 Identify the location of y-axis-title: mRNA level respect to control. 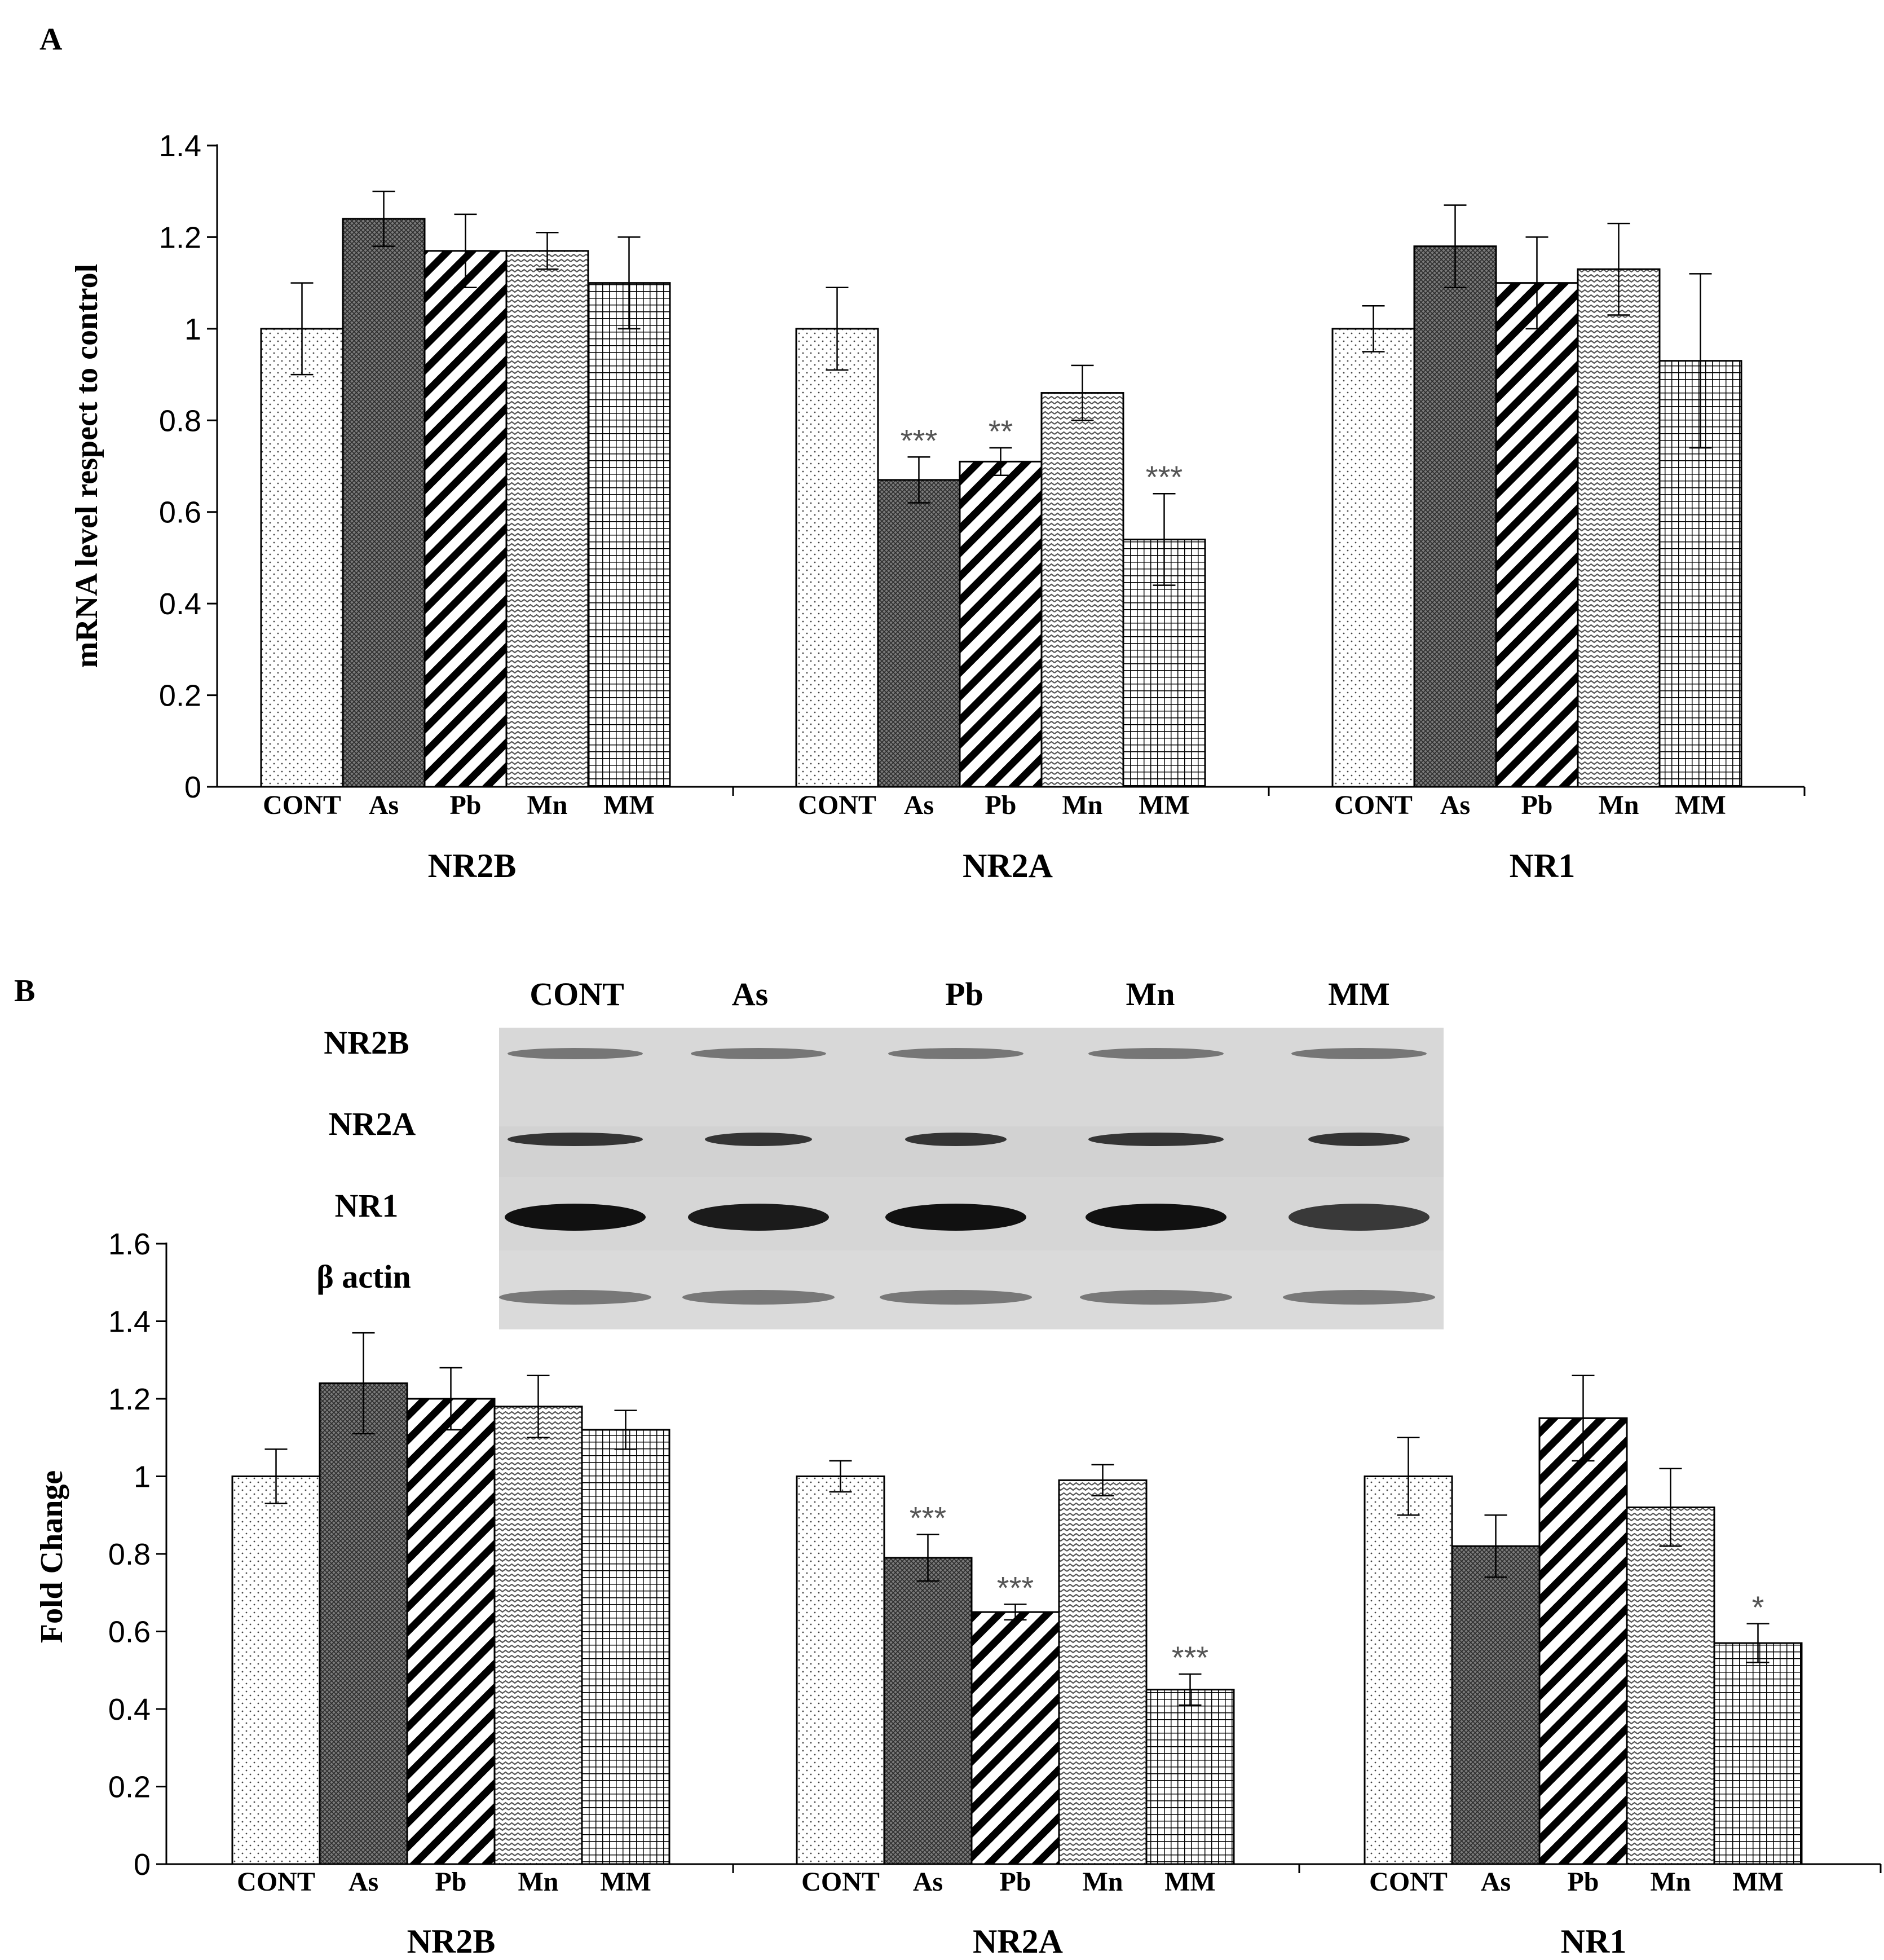
(86, 466).